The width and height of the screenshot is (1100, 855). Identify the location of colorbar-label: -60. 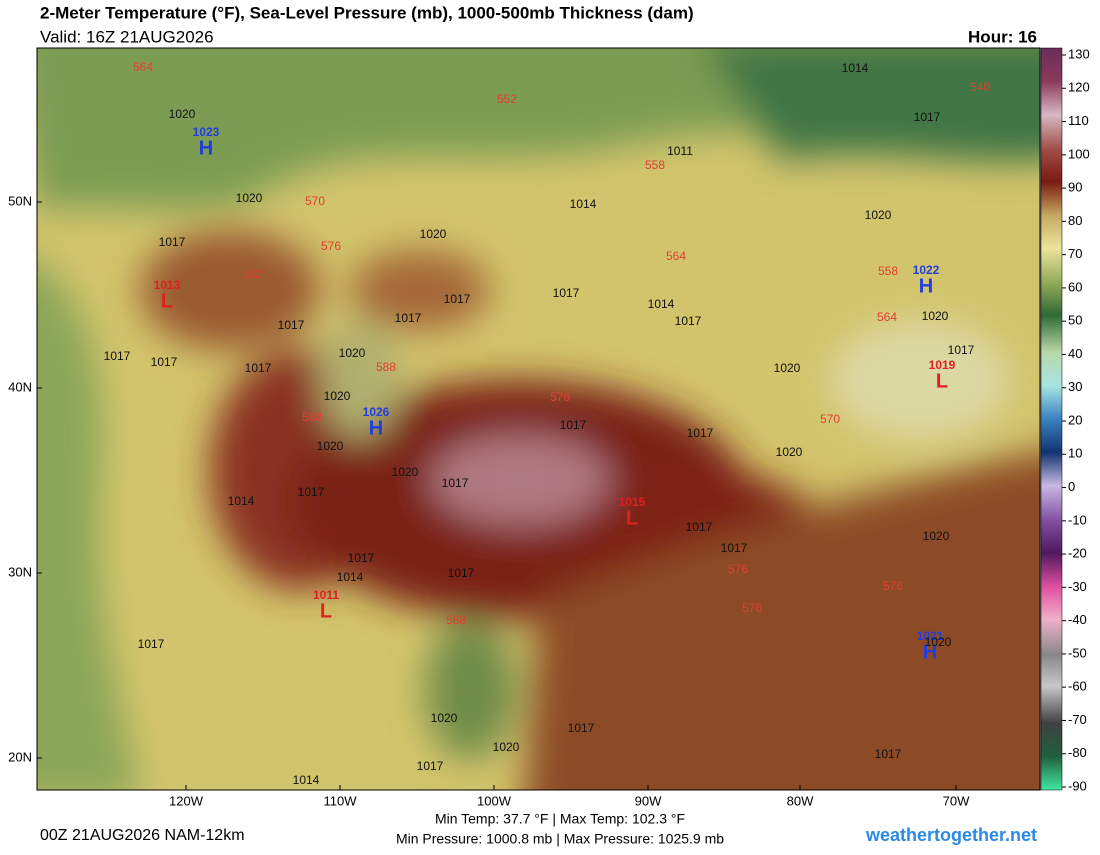
(1077, 686).